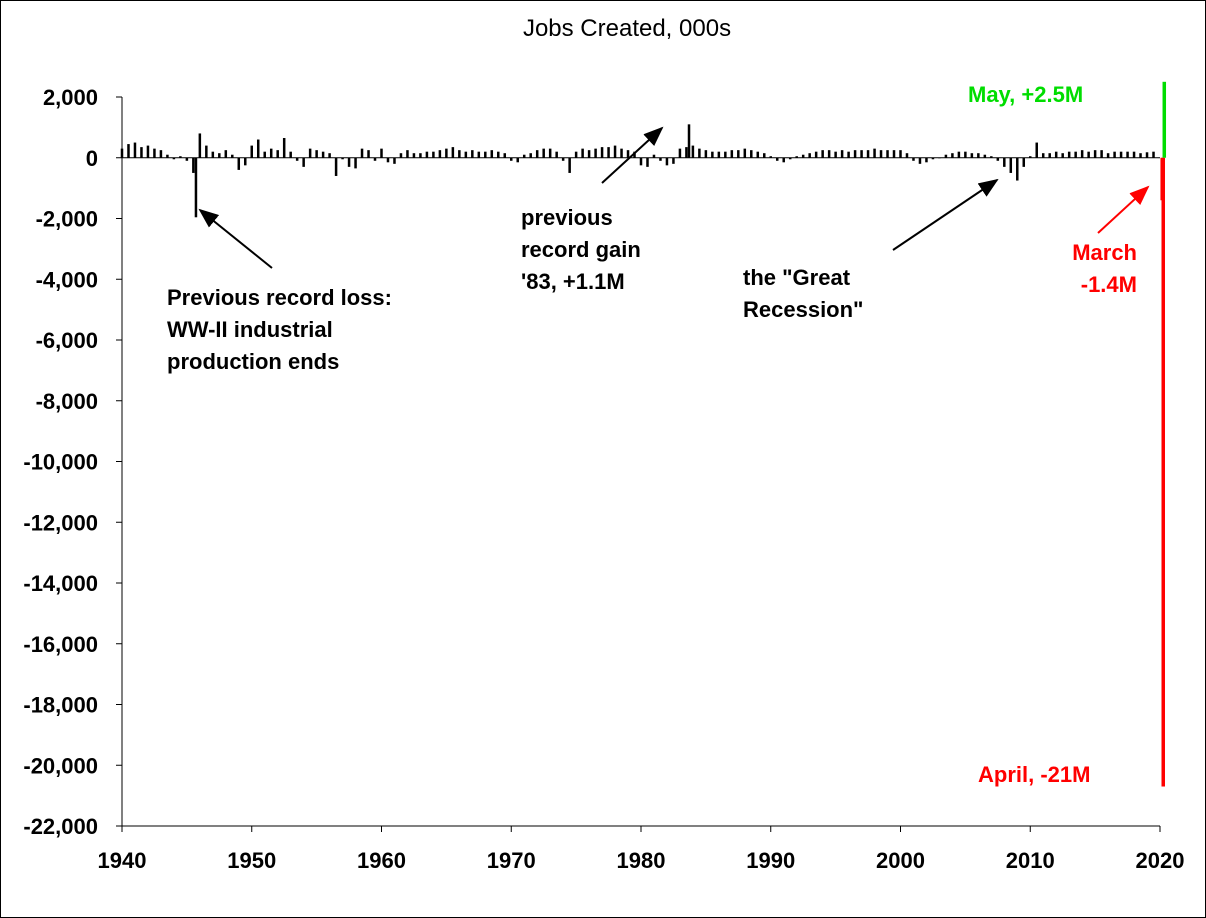 This screenshot has width=1206, height=918. What do you see at coordinates (1160, 860) in the screenshot?
I see `x-tick-label: 2020` at bounding box center [1160, 860].